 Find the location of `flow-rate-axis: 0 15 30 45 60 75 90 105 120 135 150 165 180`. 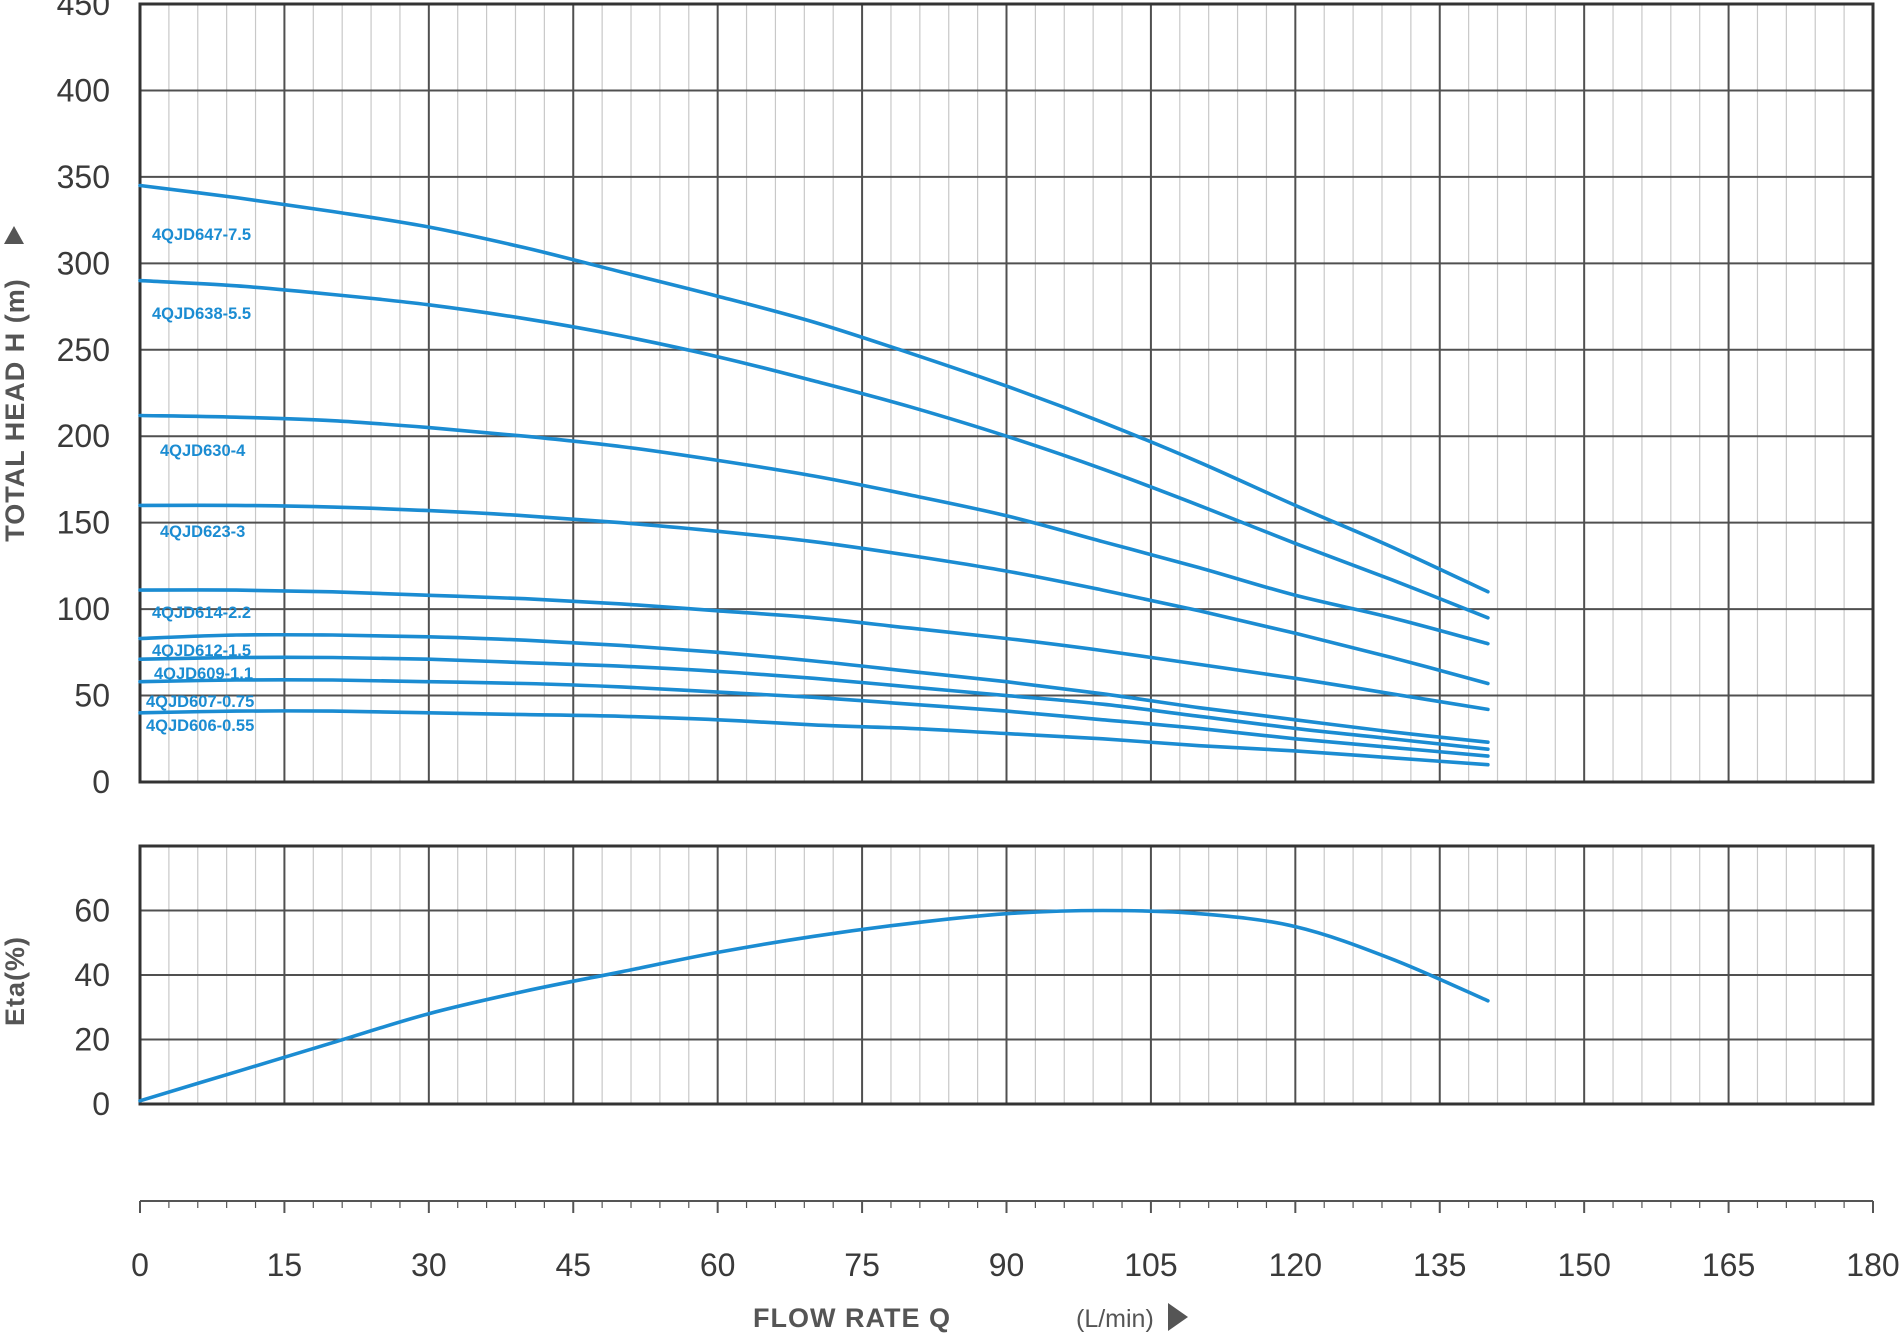

flow-rate-axis: 0 15 30 45 60 75 90 105 120 135 150 165 180 is located at coordinates (1015, 1241).